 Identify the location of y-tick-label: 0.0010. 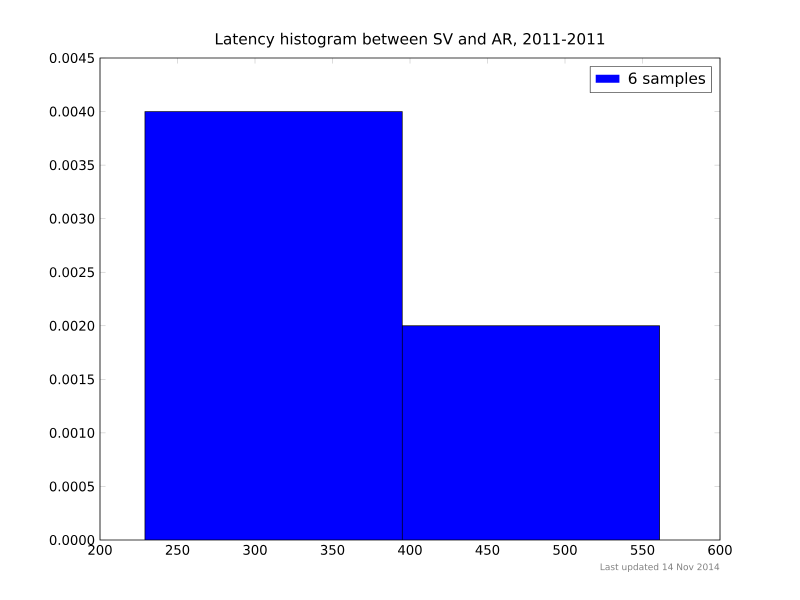
(72, 433).